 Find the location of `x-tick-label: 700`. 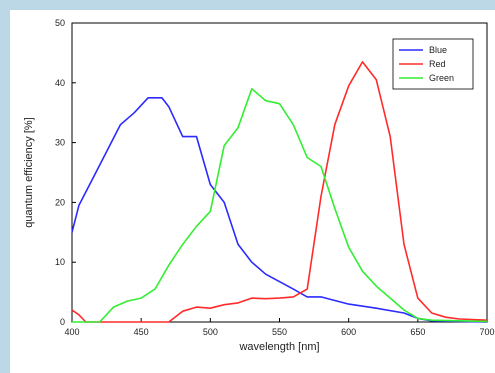

x-tick-label: 700 is located at coordinates (486, 332).